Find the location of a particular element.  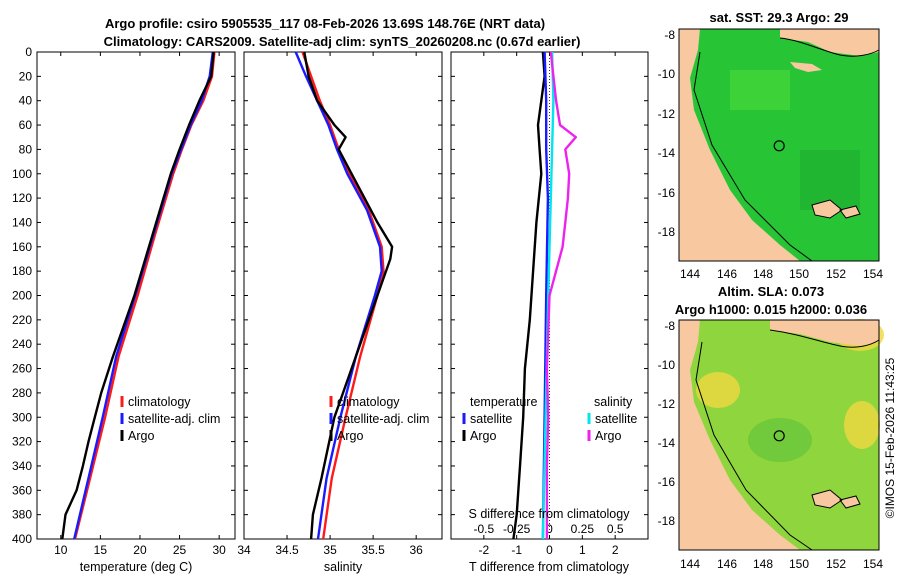

x-tick-label: 25 is located at coordinates (180, 550).